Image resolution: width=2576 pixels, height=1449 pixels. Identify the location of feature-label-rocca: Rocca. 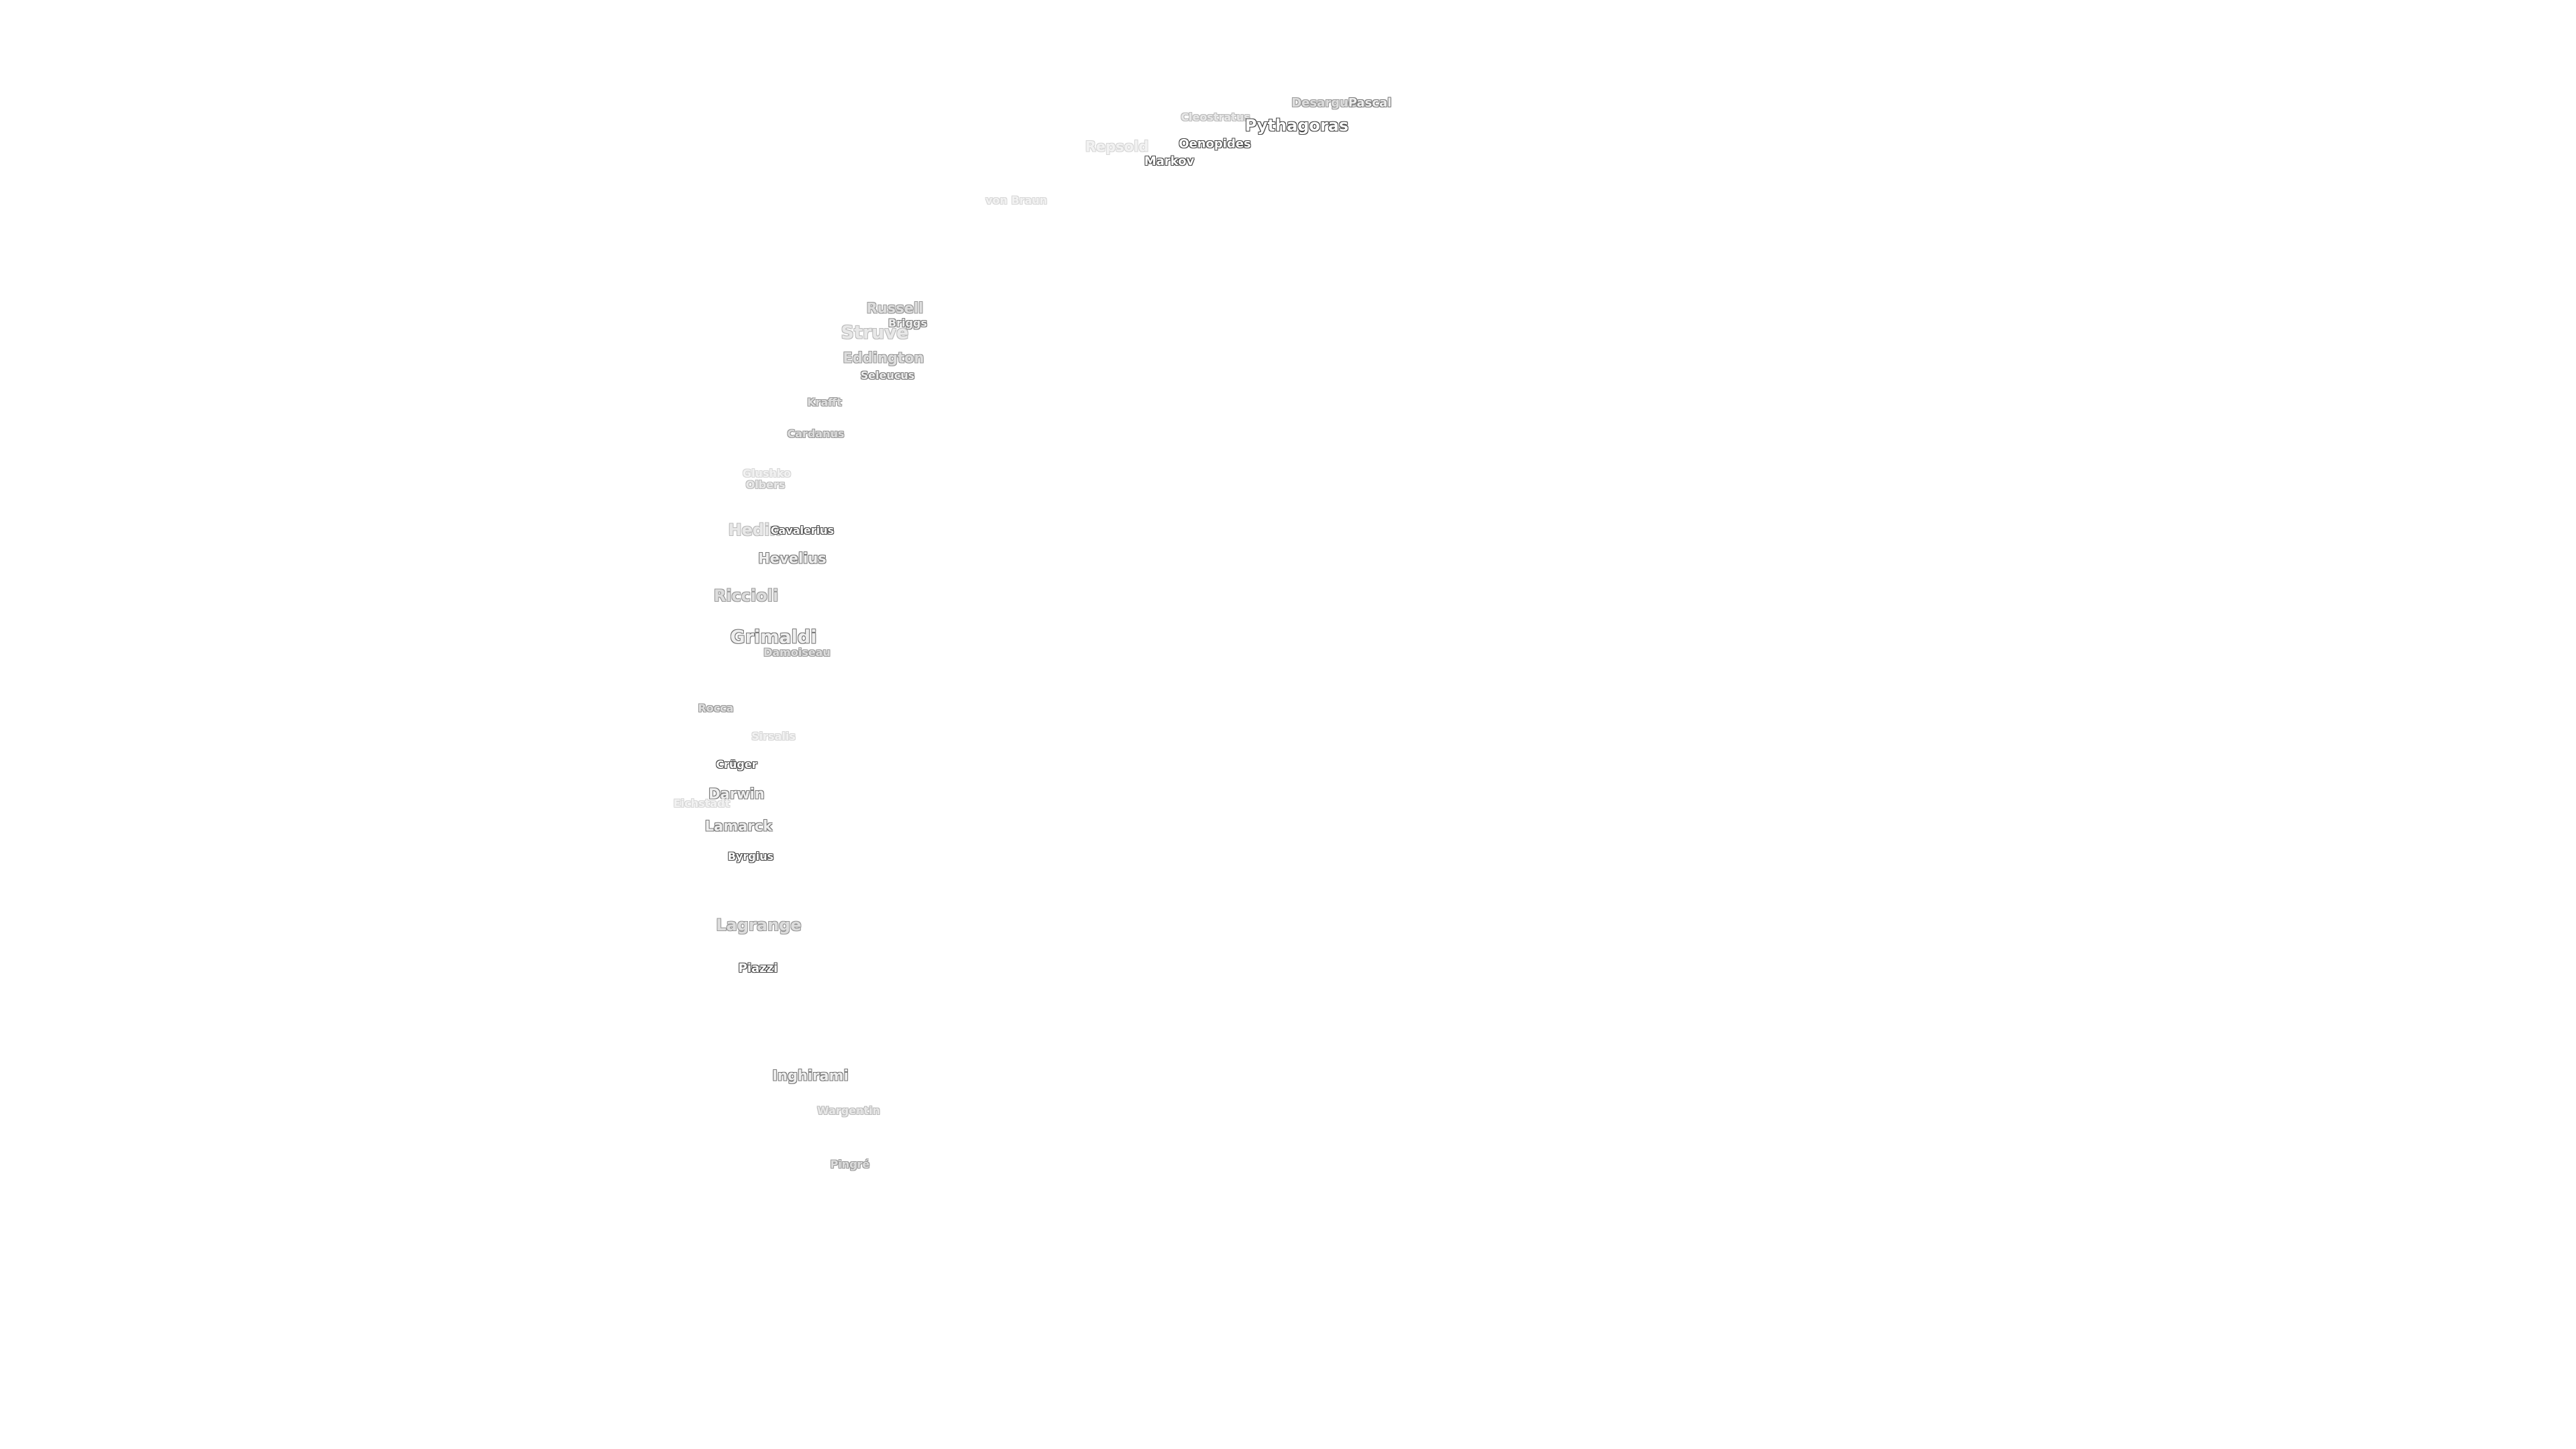
(716, 708).